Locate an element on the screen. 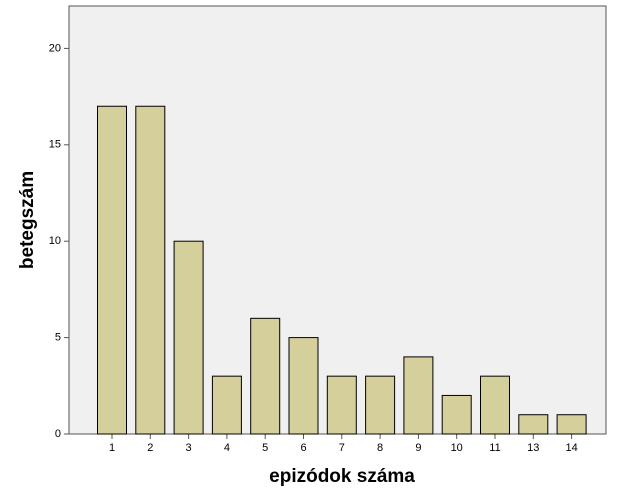 Image resolution: width=626 pixels, height=501 pixels. y-tick-label: 5 is located at coordinates (58, 338).